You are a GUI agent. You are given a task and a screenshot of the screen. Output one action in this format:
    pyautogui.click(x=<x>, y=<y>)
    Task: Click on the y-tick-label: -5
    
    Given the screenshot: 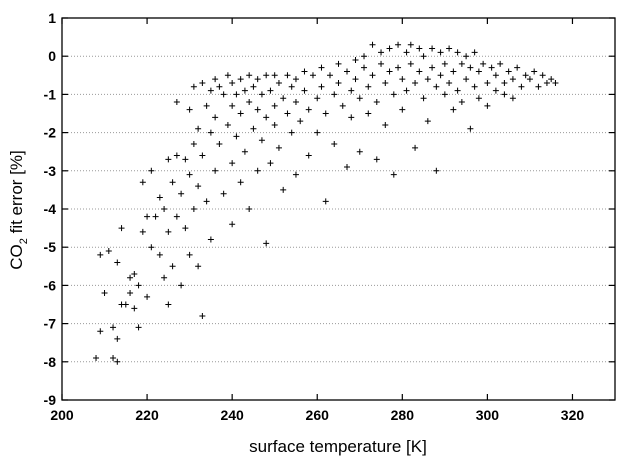 What is the action you would take?
    pyautogui.click(x=50, y=247)
    